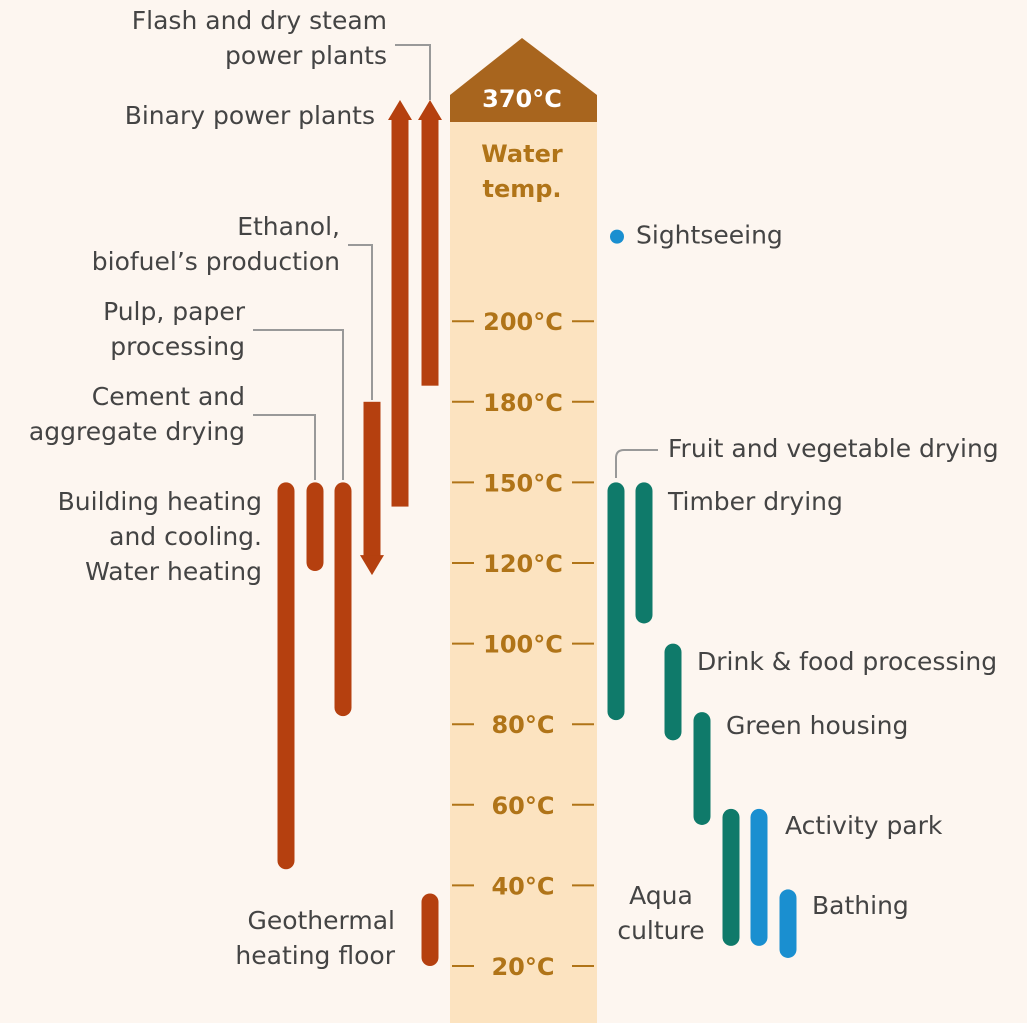  I want to click on y-tick-label: 200°C, so click(523, 322).